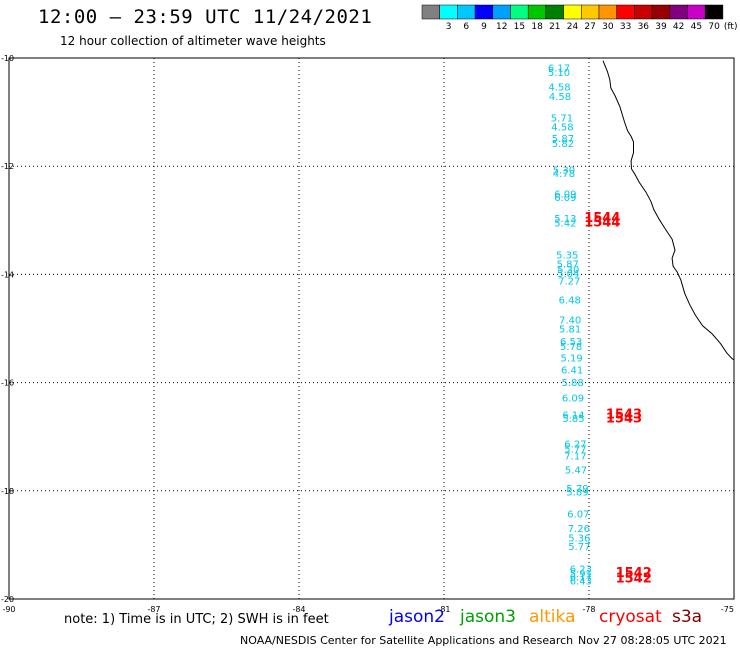  What do you see at coordinates (661, 27) in the screenshot?
I see `legend-bin-label: 39` at bounding box center [661, 27].